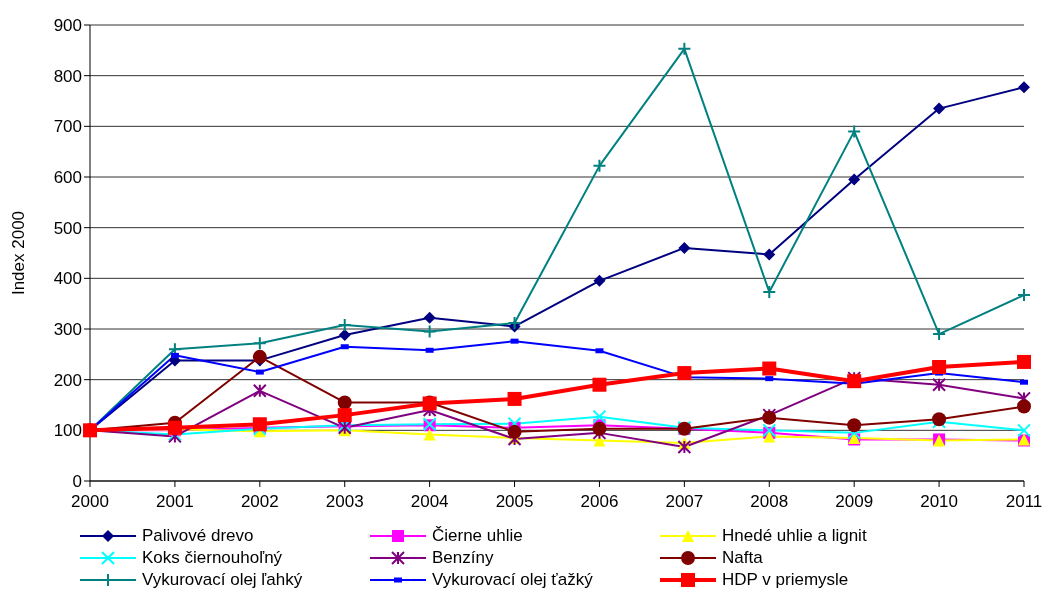 Image resolution: width=1054 pixels, height=590 pixels. Describe the element at coordinates (67, 330) in the screenshot. I see `y-tick-label: 300` at that location.